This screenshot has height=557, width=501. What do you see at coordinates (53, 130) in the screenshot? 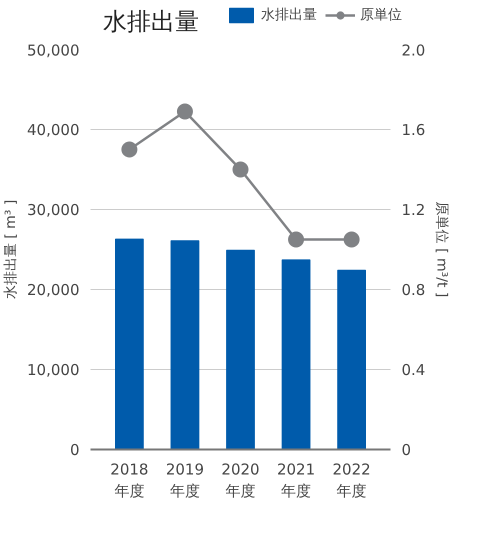
I see `y-tick-label: 40,000` at bounding box center [53, 130].